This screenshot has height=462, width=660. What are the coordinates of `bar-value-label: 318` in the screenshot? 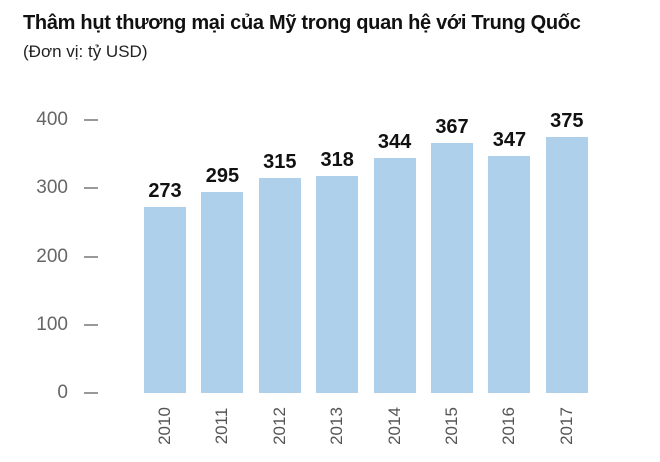 It's located at (337, 159).